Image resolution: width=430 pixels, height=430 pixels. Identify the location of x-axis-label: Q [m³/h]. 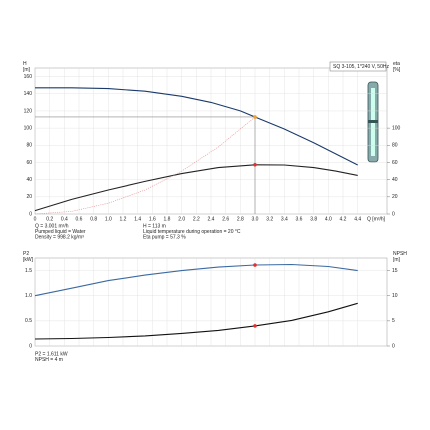
(376, 219).